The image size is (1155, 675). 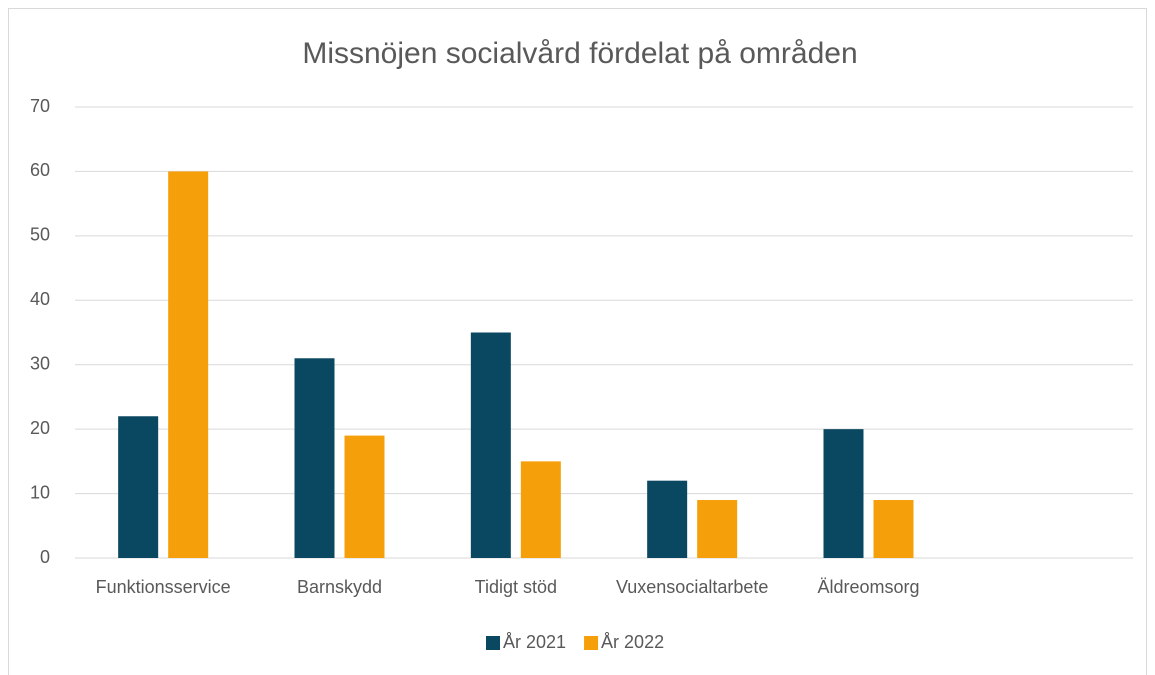 What do you see at coordinates (692, 587) in the screenshot?
I see `x-tick-label: Vuxensocialtarbete` at bounding box center [692, 587].